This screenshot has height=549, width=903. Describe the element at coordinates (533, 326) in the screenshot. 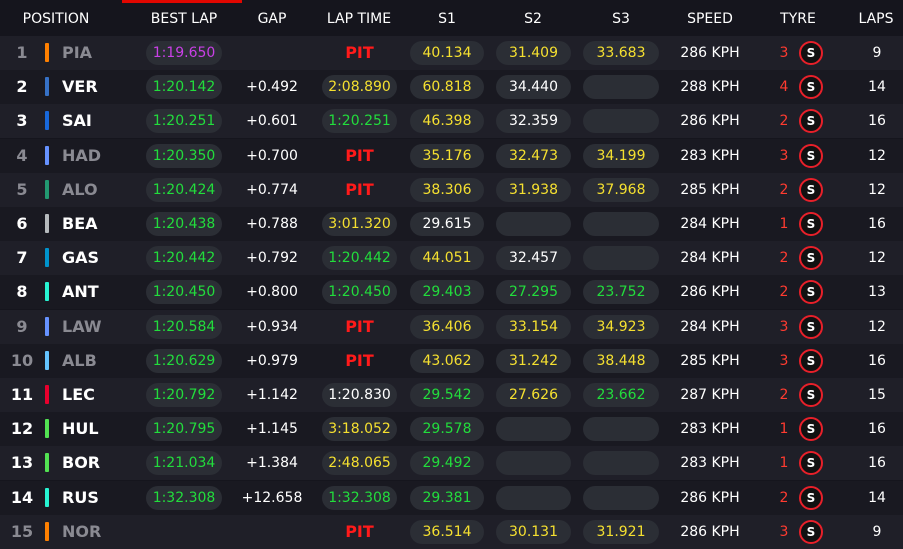

I see `sector-2-time: 33.154` at that location.